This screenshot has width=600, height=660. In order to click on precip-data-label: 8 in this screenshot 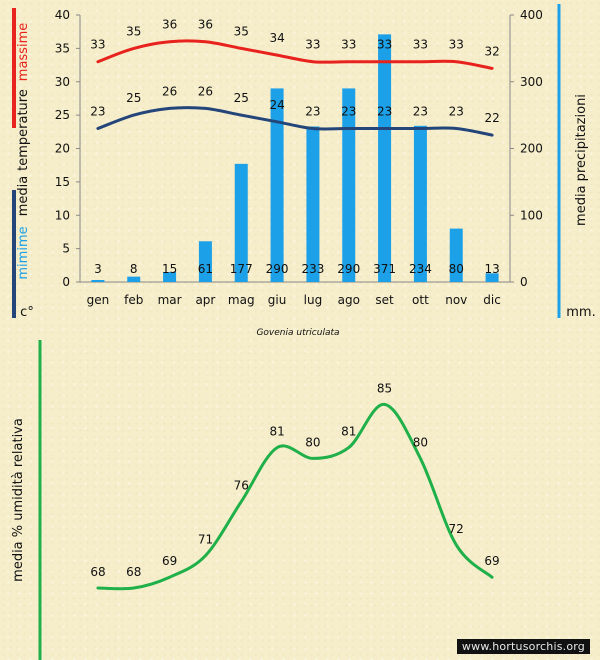, I will do `click(134, 269)`.